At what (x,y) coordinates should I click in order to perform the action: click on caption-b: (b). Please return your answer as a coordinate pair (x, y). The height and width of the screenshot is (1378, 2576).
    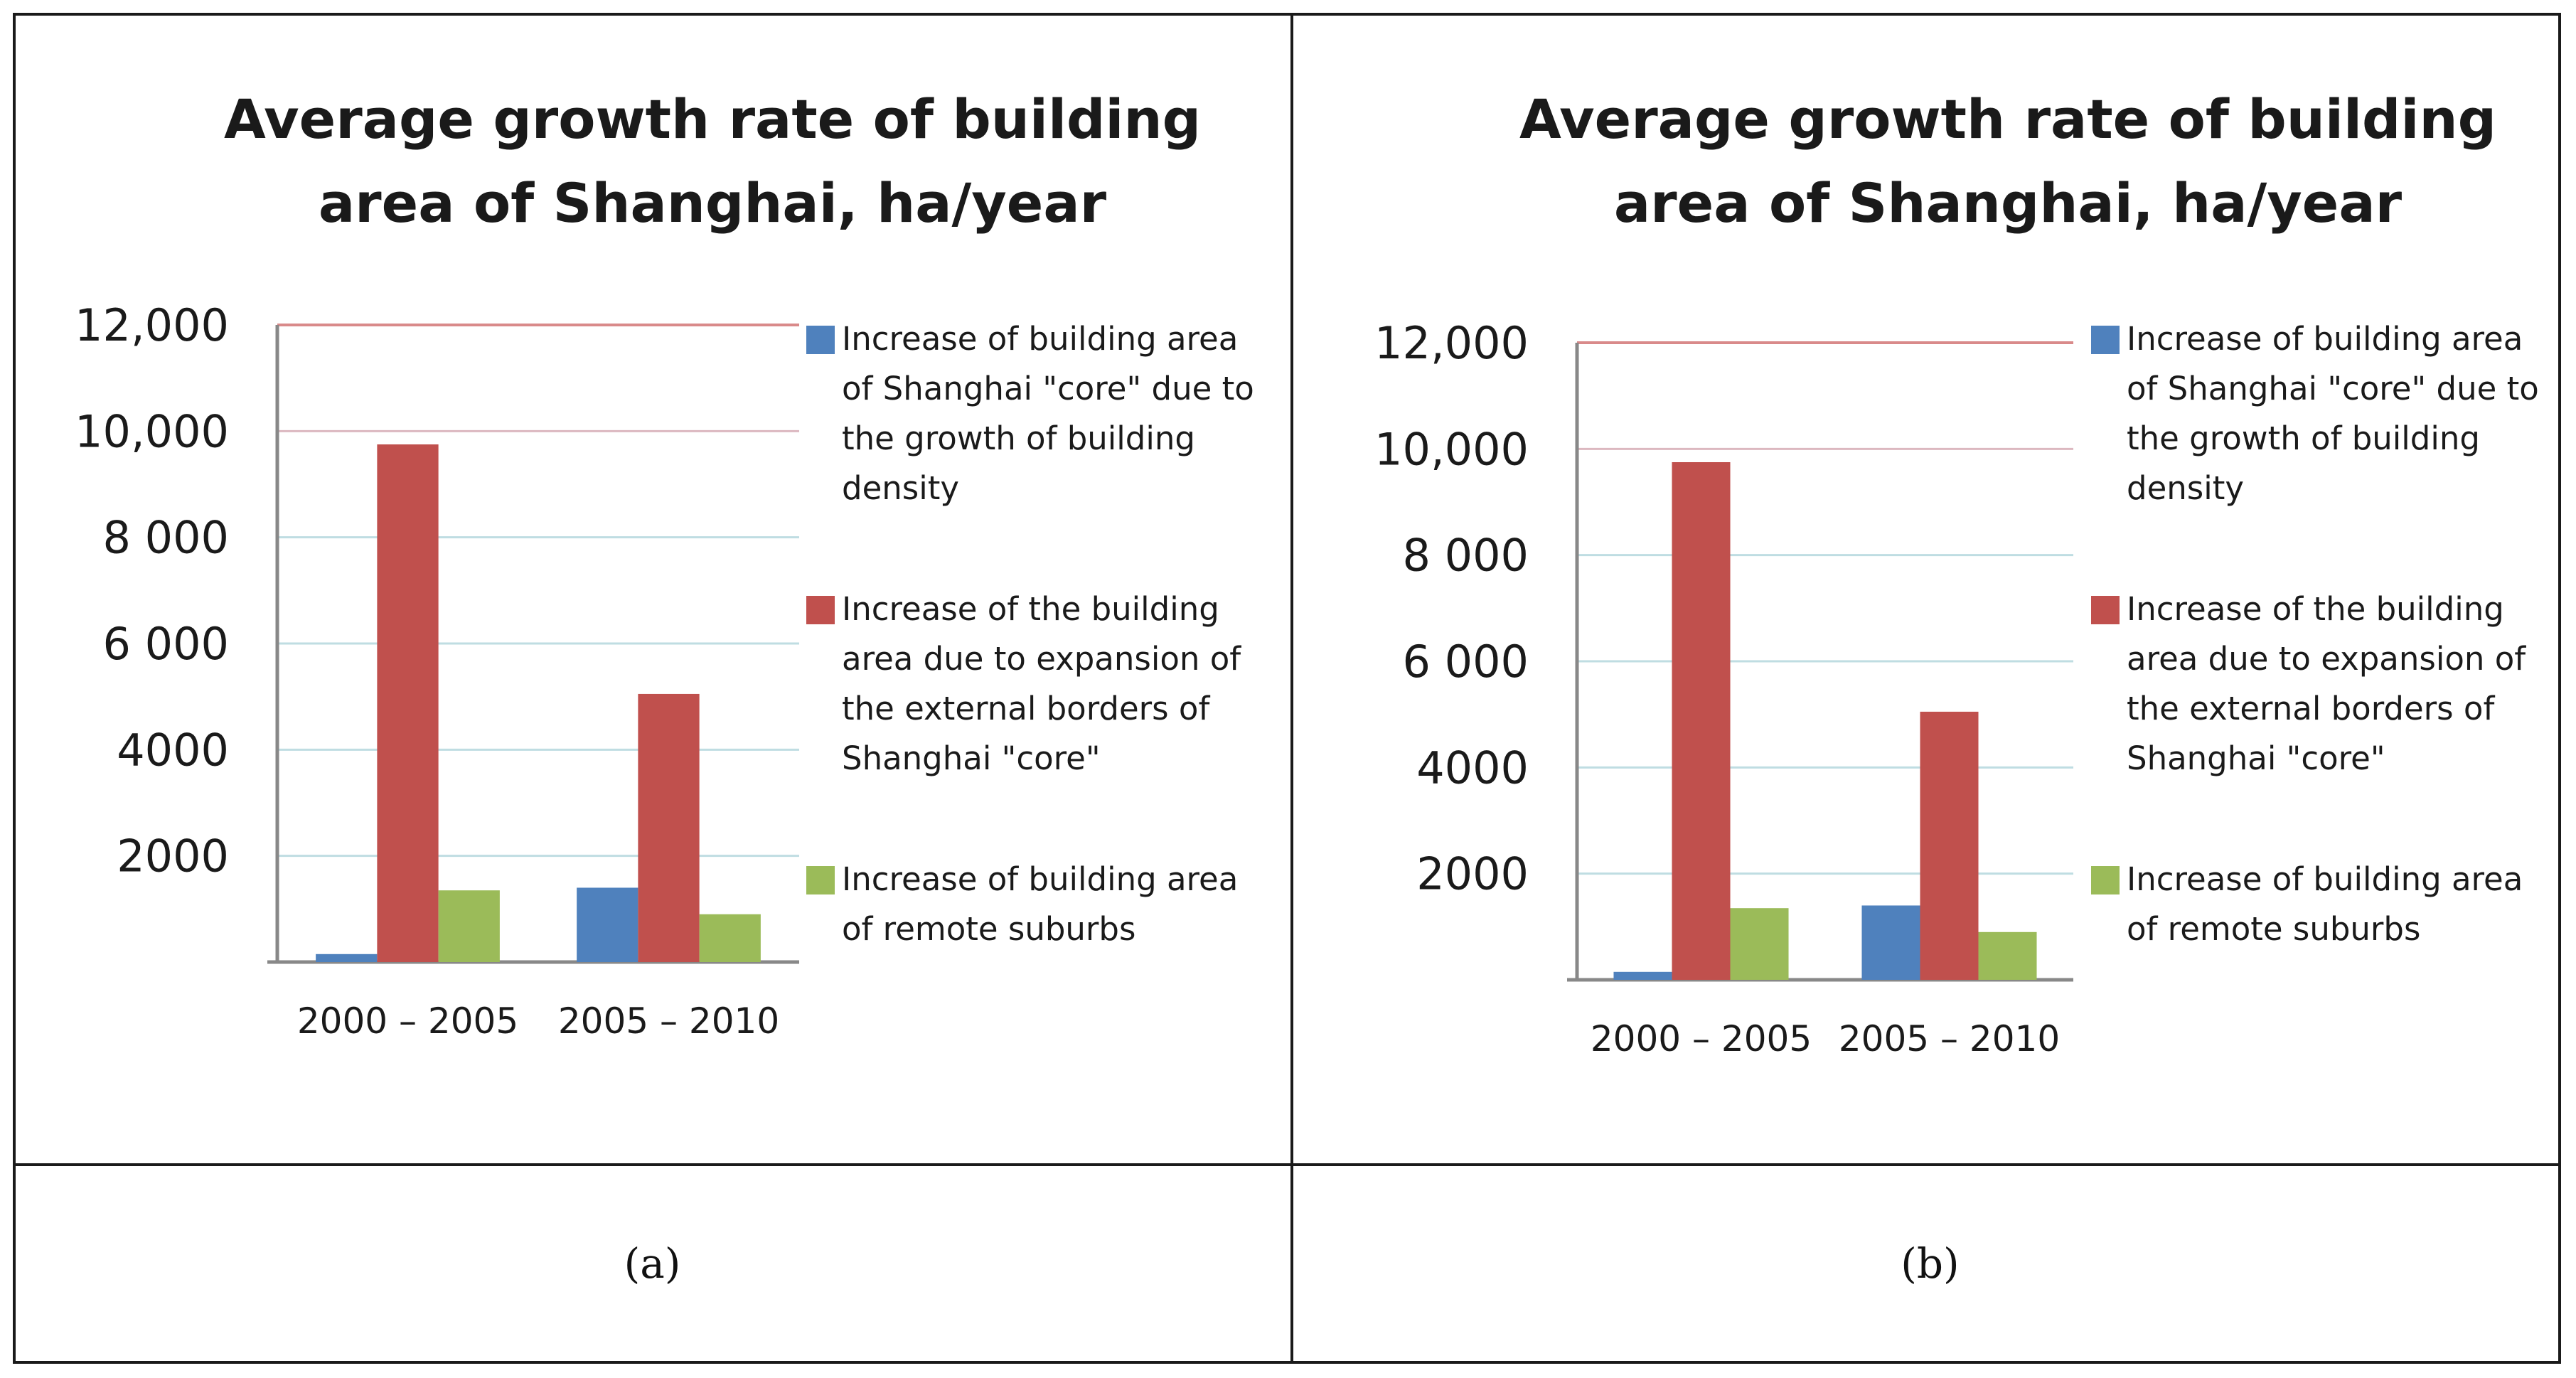
    Looking at the image, I should click on (1930, 1263).